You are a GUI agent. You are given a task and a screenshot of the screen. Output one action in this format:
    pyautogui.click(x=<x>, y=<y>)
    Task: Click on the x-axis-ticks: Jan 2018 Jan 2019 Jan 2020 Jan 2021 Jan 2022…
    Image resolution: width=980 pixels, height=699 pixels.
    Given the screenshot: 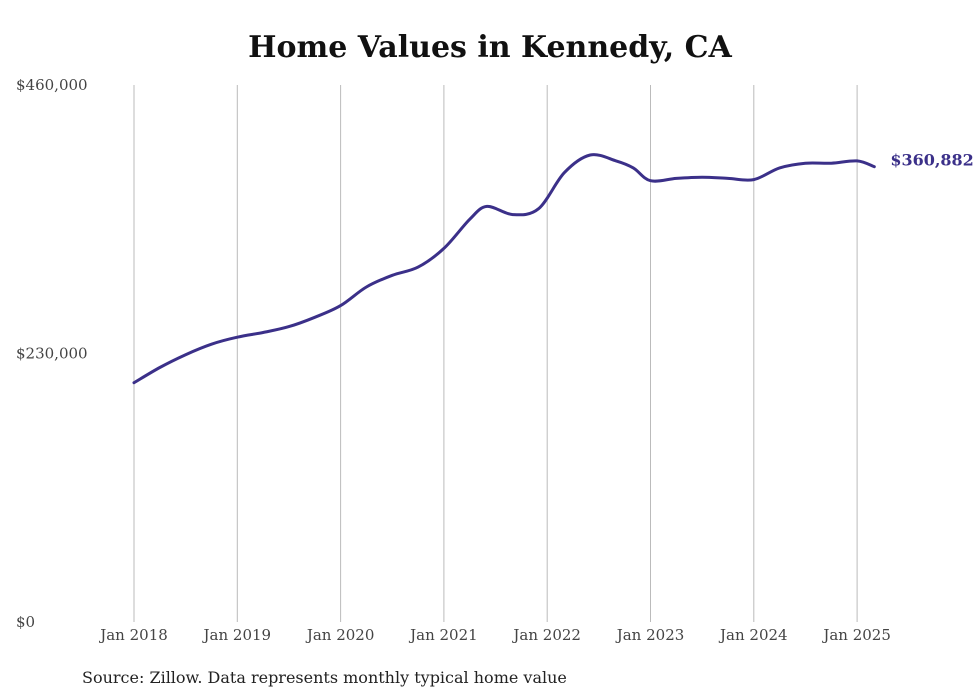 What is the action you would take?
    pyautogui.click(x=494, y=635)
    